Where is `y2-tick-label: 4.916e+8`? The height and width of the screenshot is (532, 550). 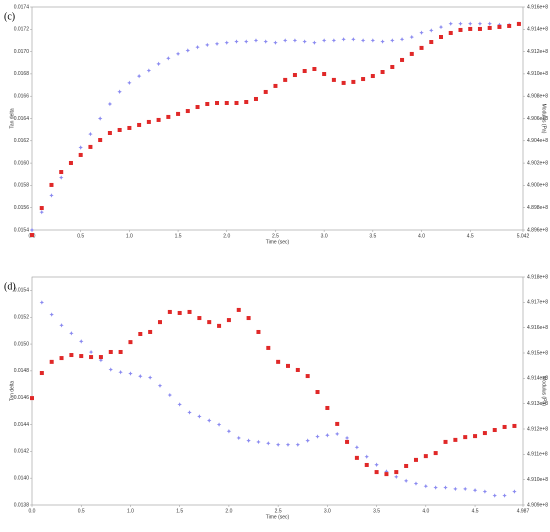 y2-tick-label: 4.916e+8 is located at coordinates (537, 7).